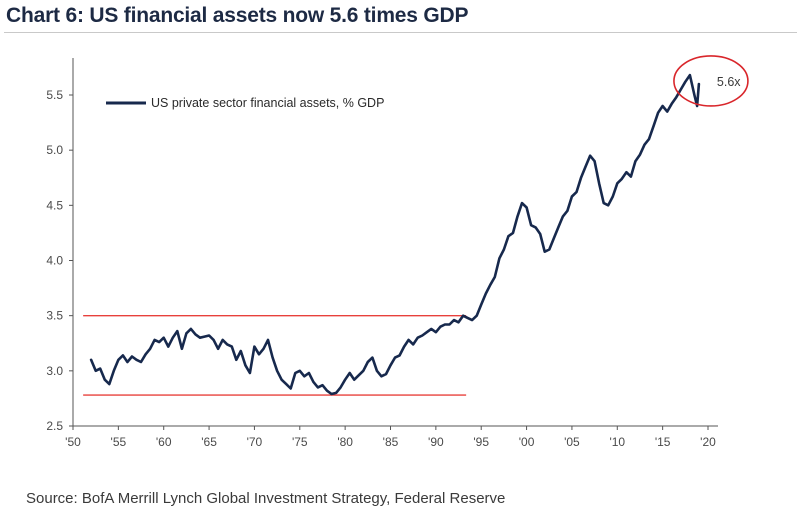 This screenshot has width=801, height=513. I want to click on x-tick-label: '05, so click(572, 442).